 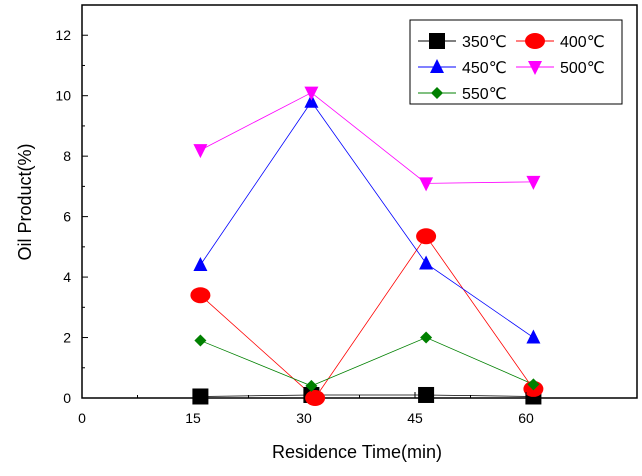 What do you see at coordinates (67, 217) in the screenshot?
I see `y-tick-label: 6` at bounding box center [67, 217].